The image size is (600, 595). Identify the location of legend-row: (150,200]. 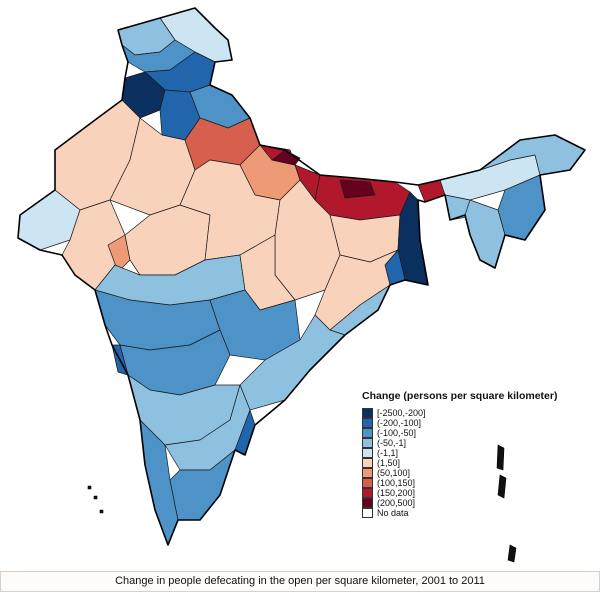
(464, 493).